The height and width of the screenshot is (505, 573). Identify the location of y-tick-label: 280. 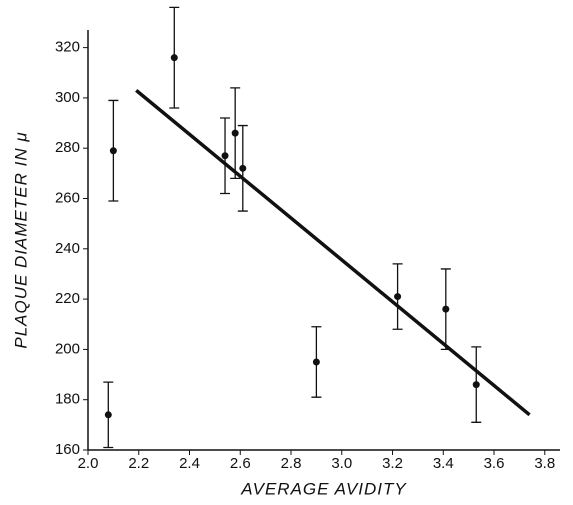
(67, 147).